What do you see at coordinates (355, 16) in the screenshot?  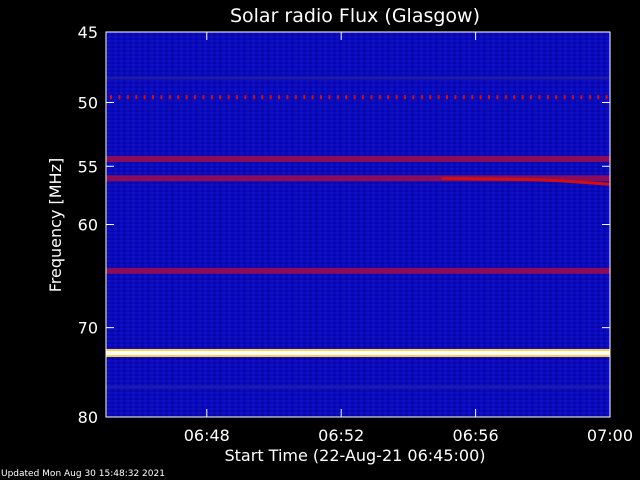 I see `chart-title: Solar radio Flux (Glasgow)` at bounding box center [355, 16].